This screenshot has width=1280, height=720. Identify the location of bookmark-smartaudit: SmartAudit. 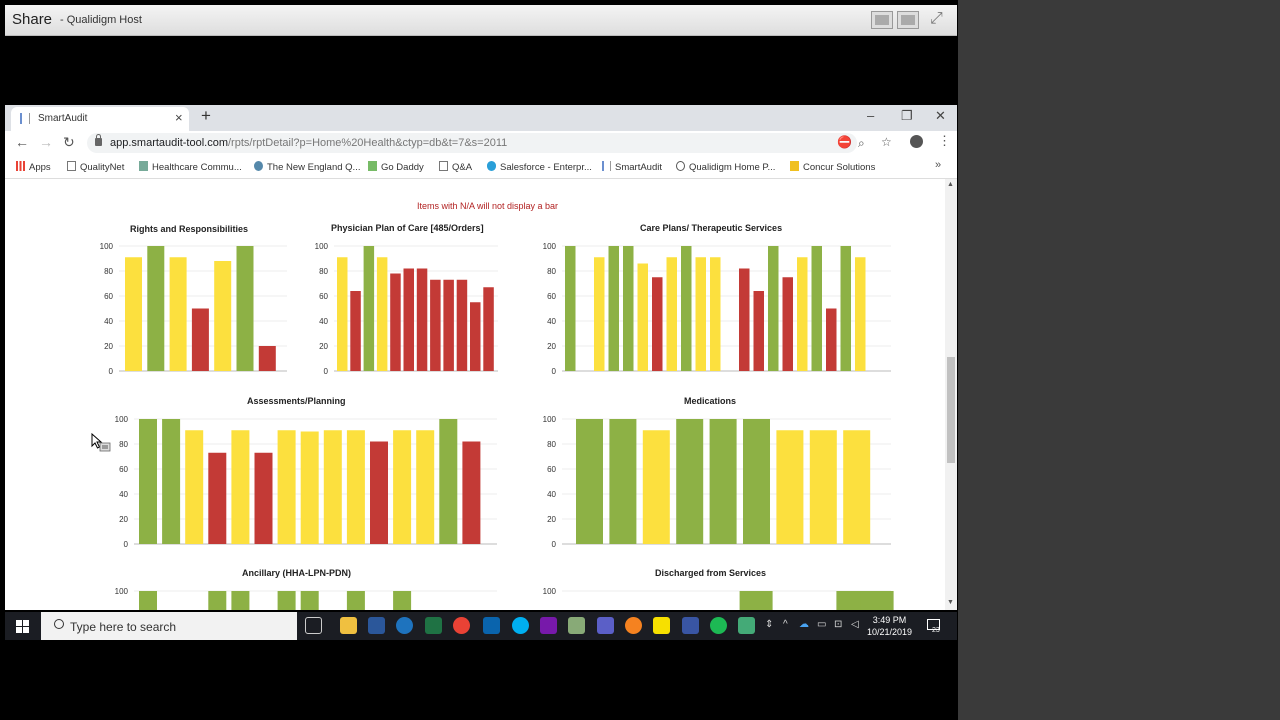
(632, 167).